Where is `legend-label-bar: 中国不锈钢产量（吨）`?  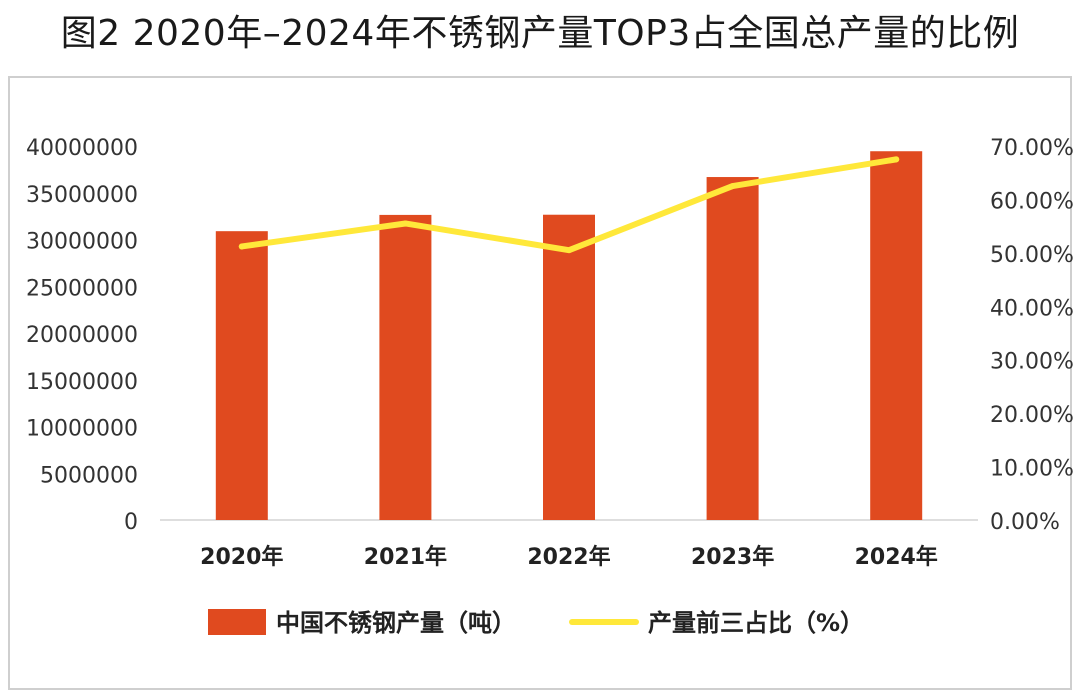 legend-label-bar: 中国不锈钢产量（吨） is located at coordinates (396, 623).